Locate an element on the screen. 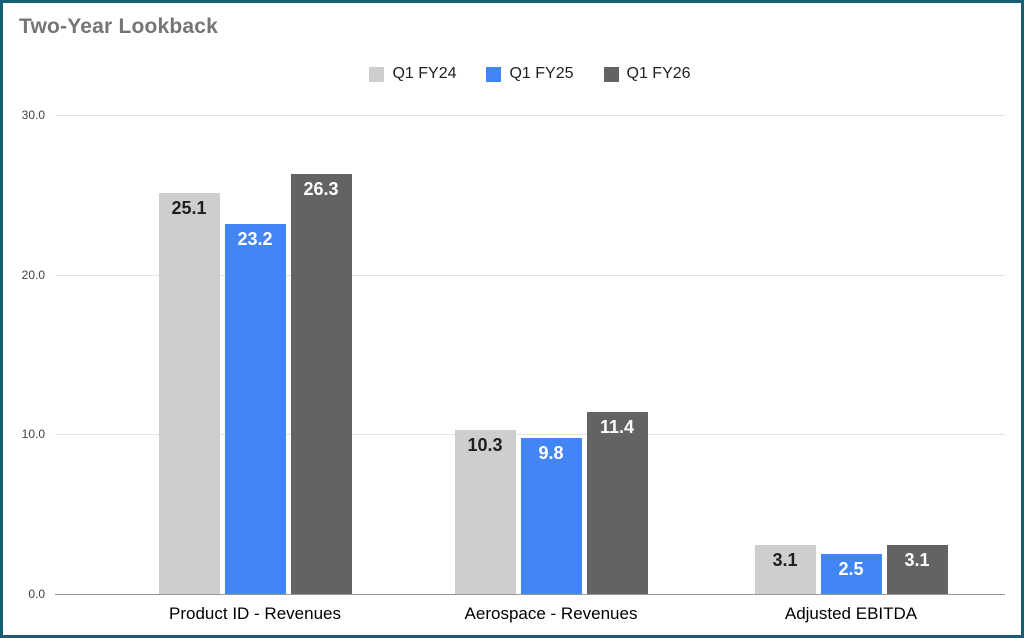 The image size is (1024, 638). bar: 26.3 is located at coordinates (321, 384).